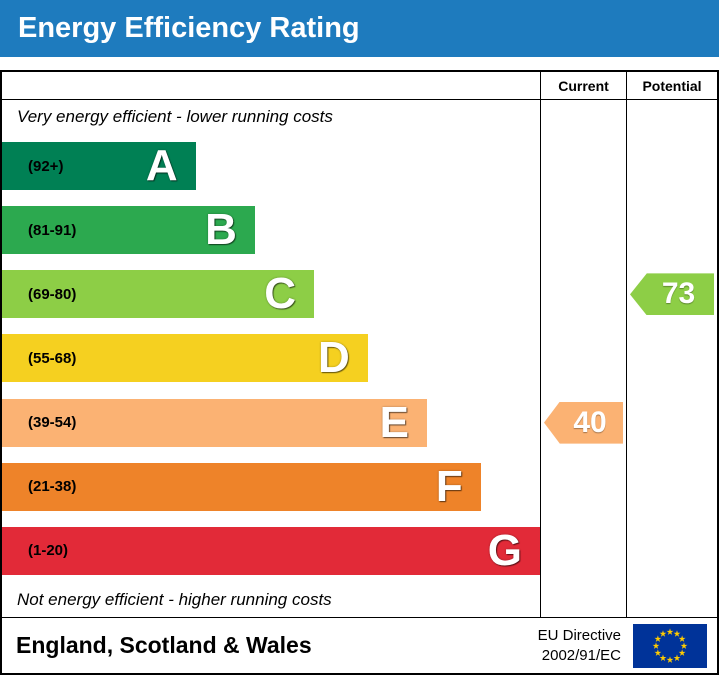  I want to click on page-title: Energy Efficiency Rating, so click(359, 28).